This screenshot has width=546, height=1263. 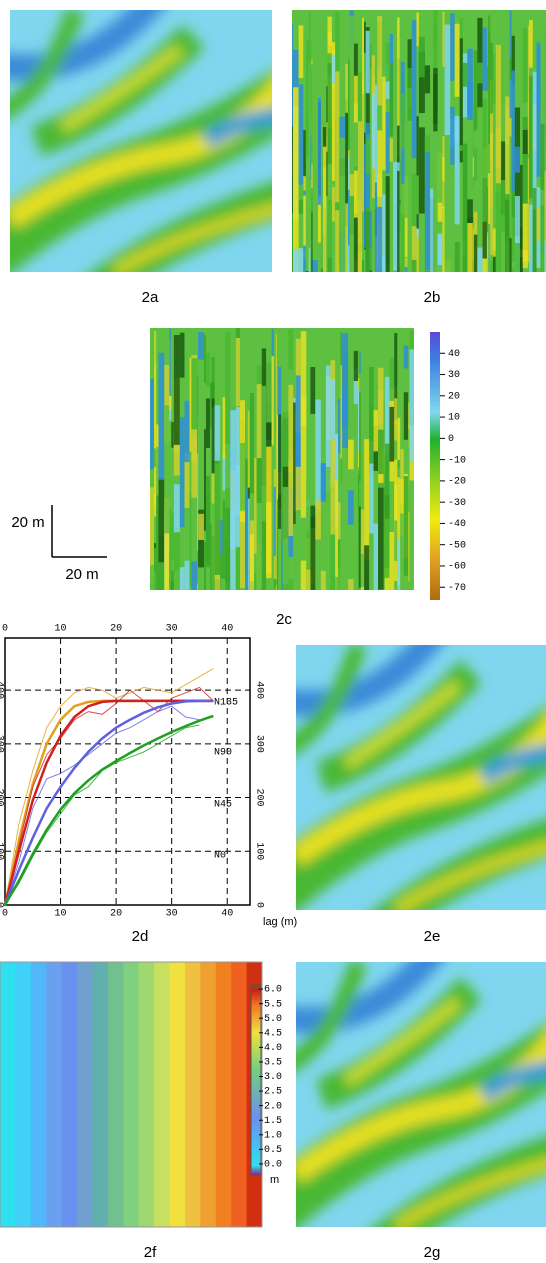 What do you see at coordinates (2, 690) in the screenshot?
I see `y-tick-label: 400` at bounding box center [2, 690].